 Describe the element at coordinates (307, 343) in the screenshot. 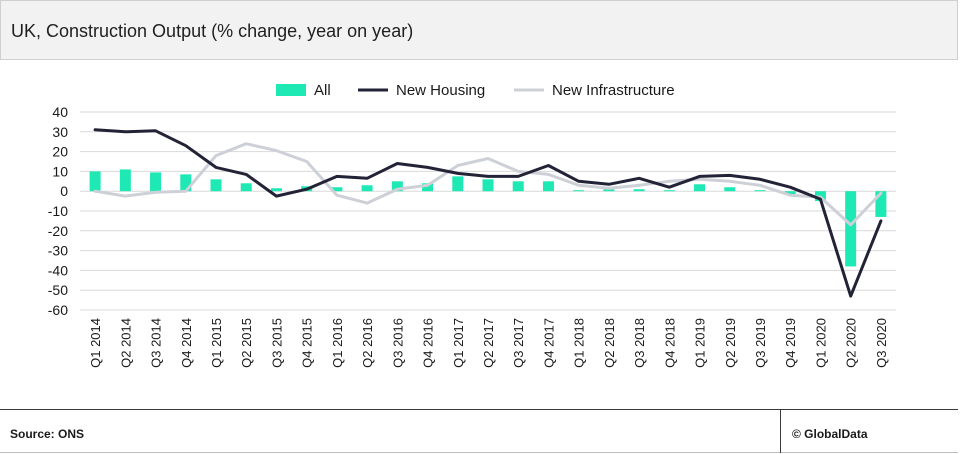

I see `x-tick-label: Q4 2015` at that location.